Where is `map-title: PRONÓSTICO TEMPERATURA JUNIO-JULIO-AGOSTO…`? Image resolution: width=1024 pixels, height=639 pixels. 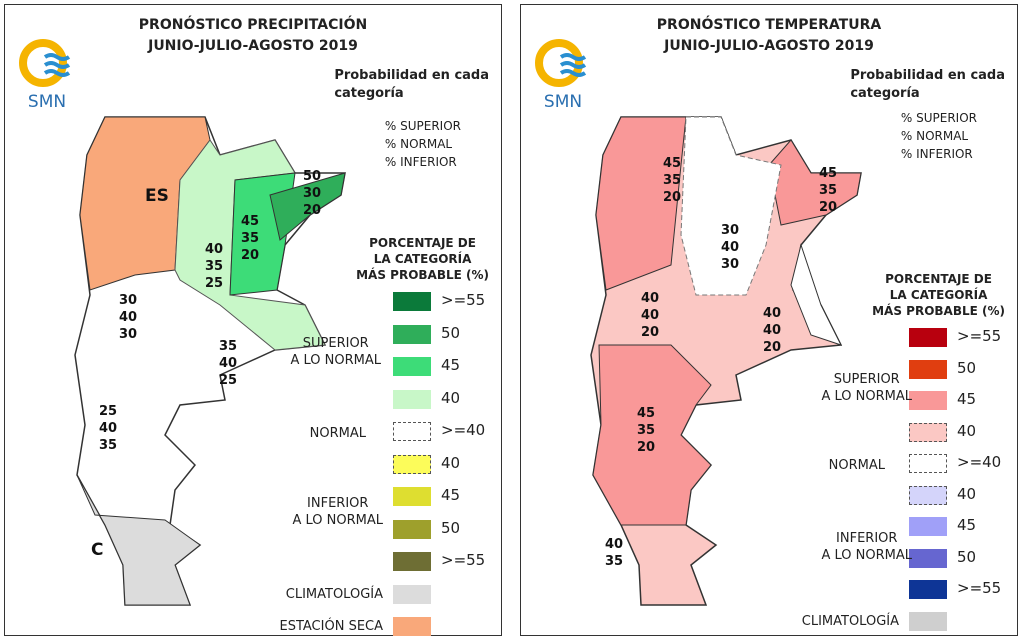
map-title: PRONÓSTICO TEMPERATURA JUNIO-JULIO-AGOSTO… is located at coordinates (769, 35).